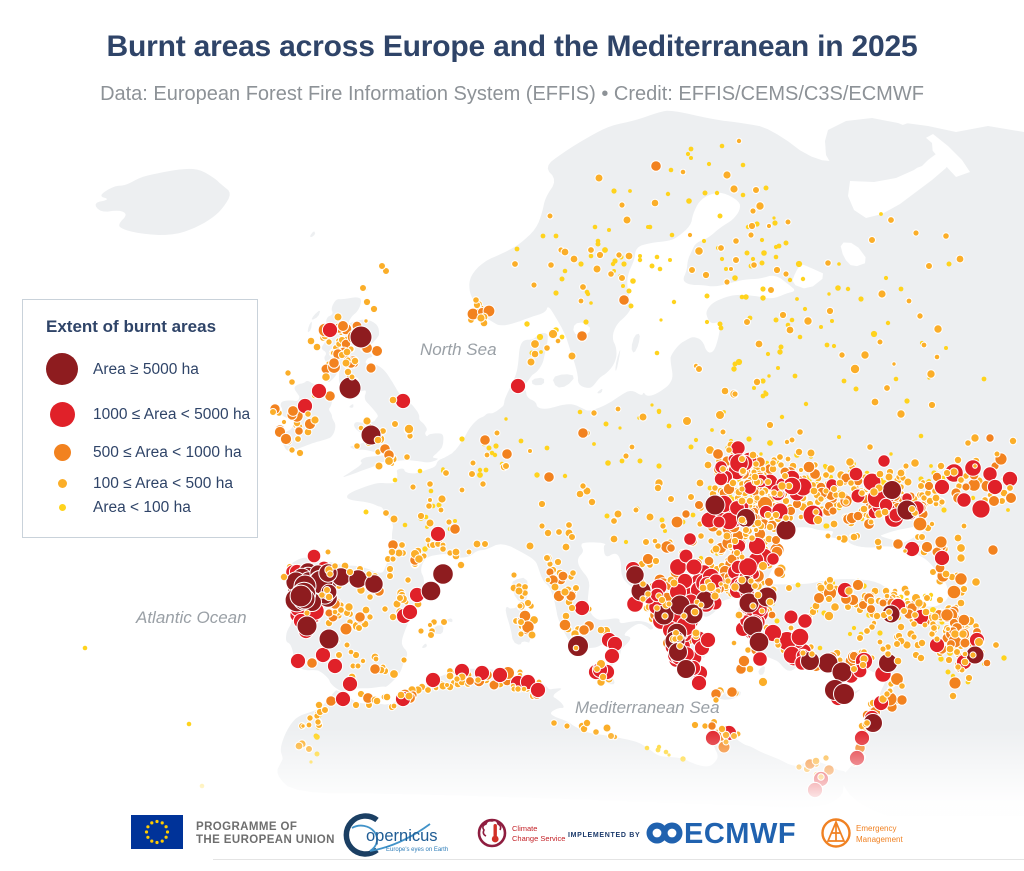  I want to click on svg-text: opernicus, so click(402, 836).